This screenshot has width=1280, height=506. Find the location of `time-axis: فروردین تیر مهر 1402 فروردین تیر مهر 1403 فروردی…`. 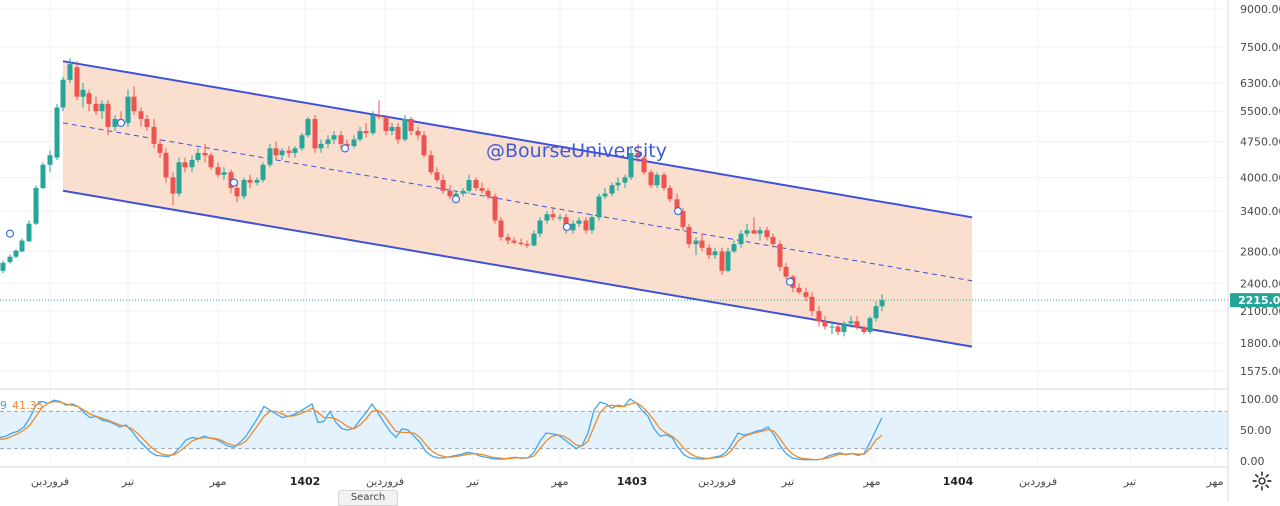

time-axis: فروردین تیر مهر 1402 فروردین تیر مهر 1403 فروردی… is located at coordinates (627, 481).